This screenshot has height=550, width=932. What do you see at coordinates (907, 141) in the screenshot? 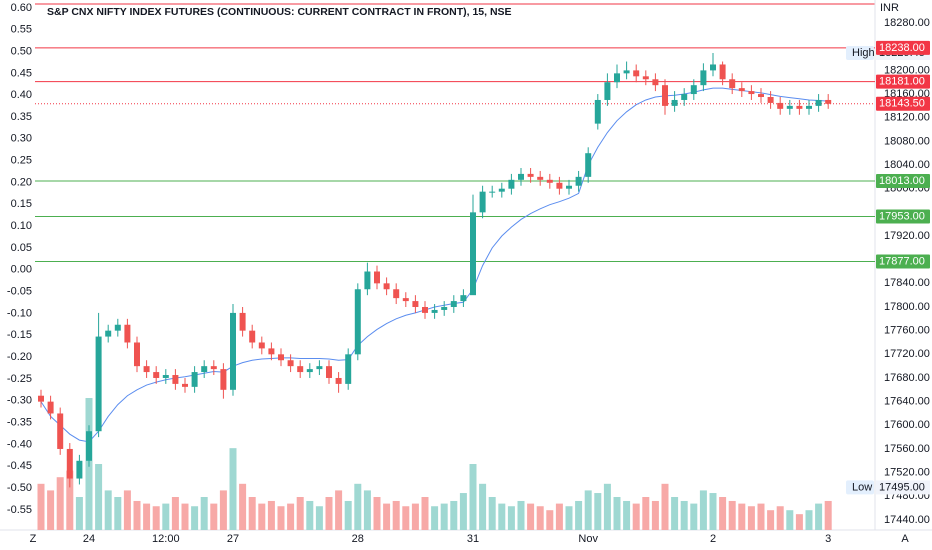
I see `y-tick-label: 18080.00` at bounding box center [907, 141].